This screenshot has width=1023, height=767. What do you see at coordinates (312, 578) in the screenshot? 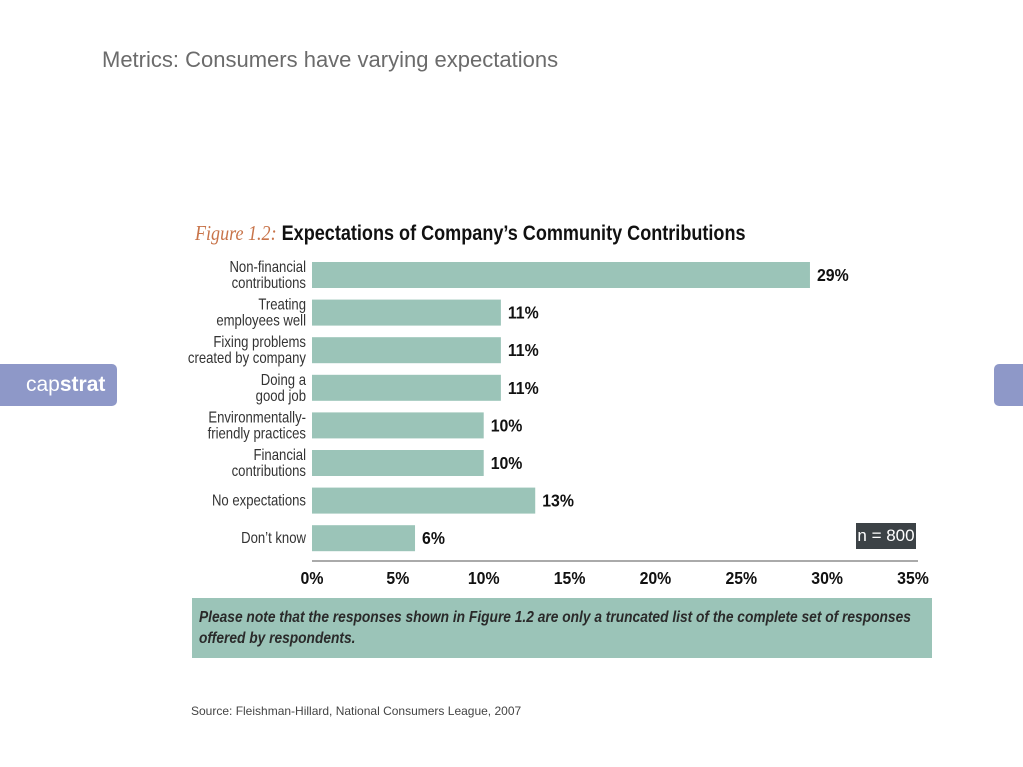
I see `x-tick-label: 0%` at bounding box center [312, 578].